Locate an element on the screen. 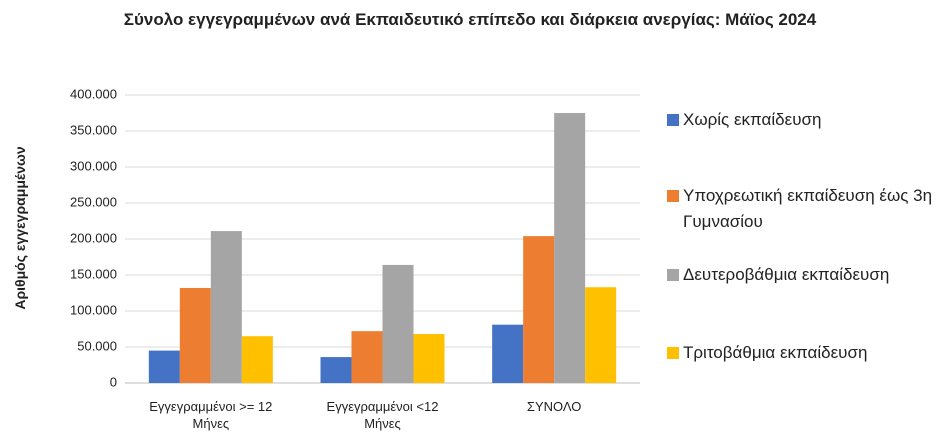 Image resolution: width=939 pixels, height=432 pixels. legend-label: Τριτοβάθμια εκπαίδευση is located at coordinates (775, 352).